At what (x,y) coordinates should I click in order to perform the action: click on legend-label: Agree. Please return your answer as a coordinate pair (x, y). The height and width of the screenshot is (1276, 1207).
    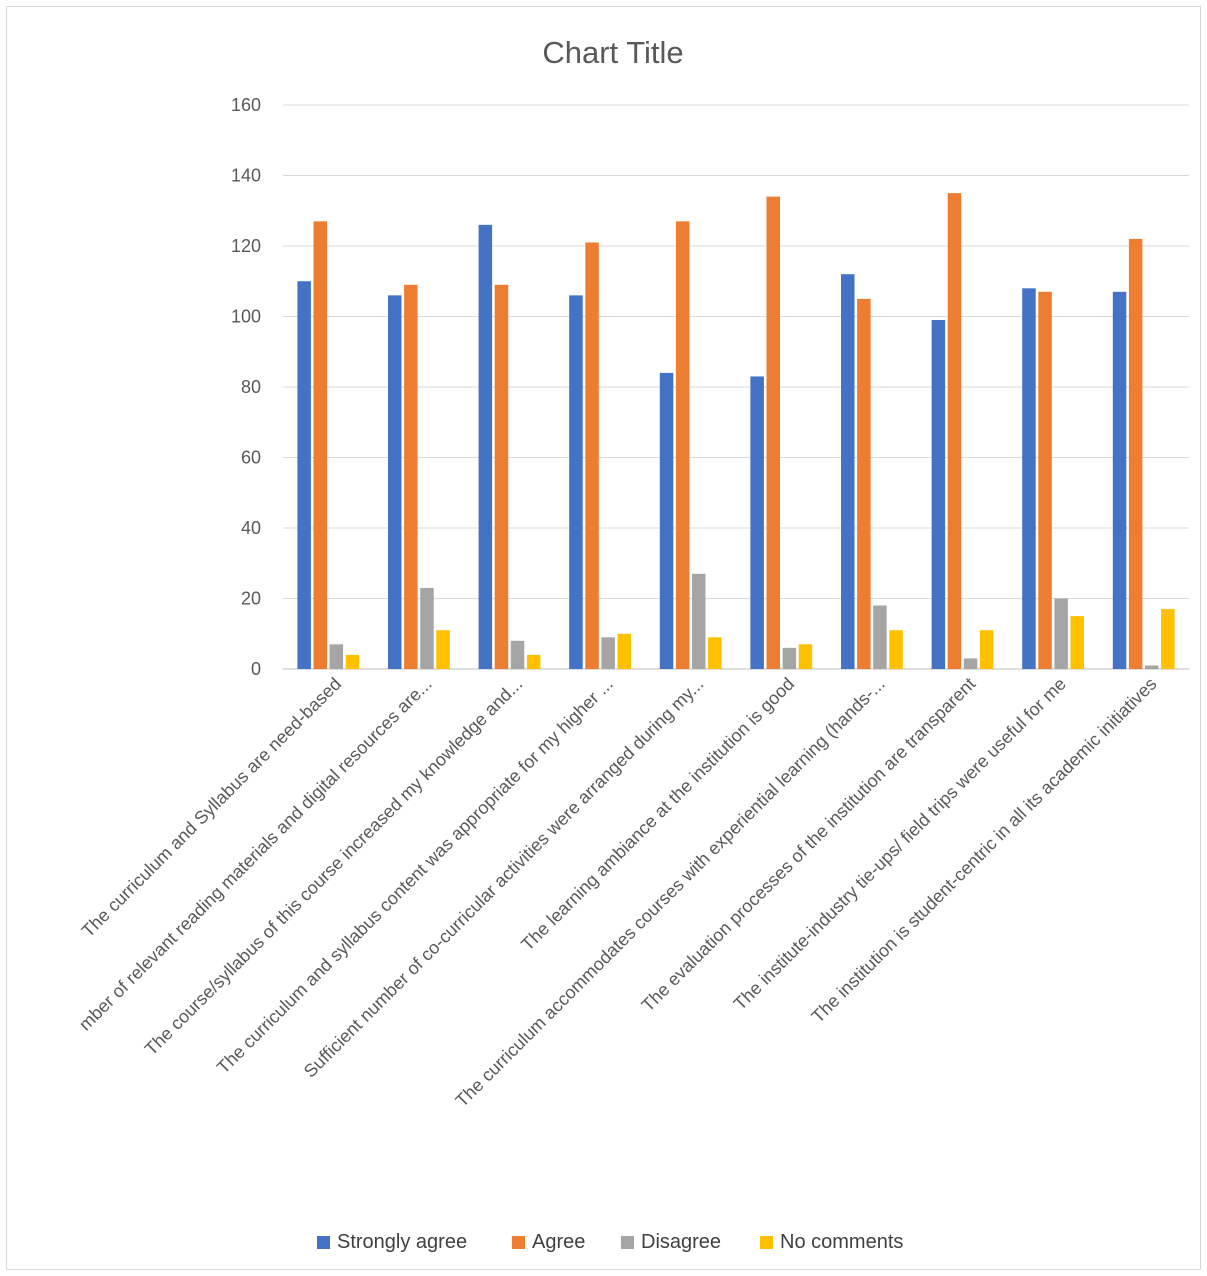
    Looking at the image, I should click on (558, 1242).